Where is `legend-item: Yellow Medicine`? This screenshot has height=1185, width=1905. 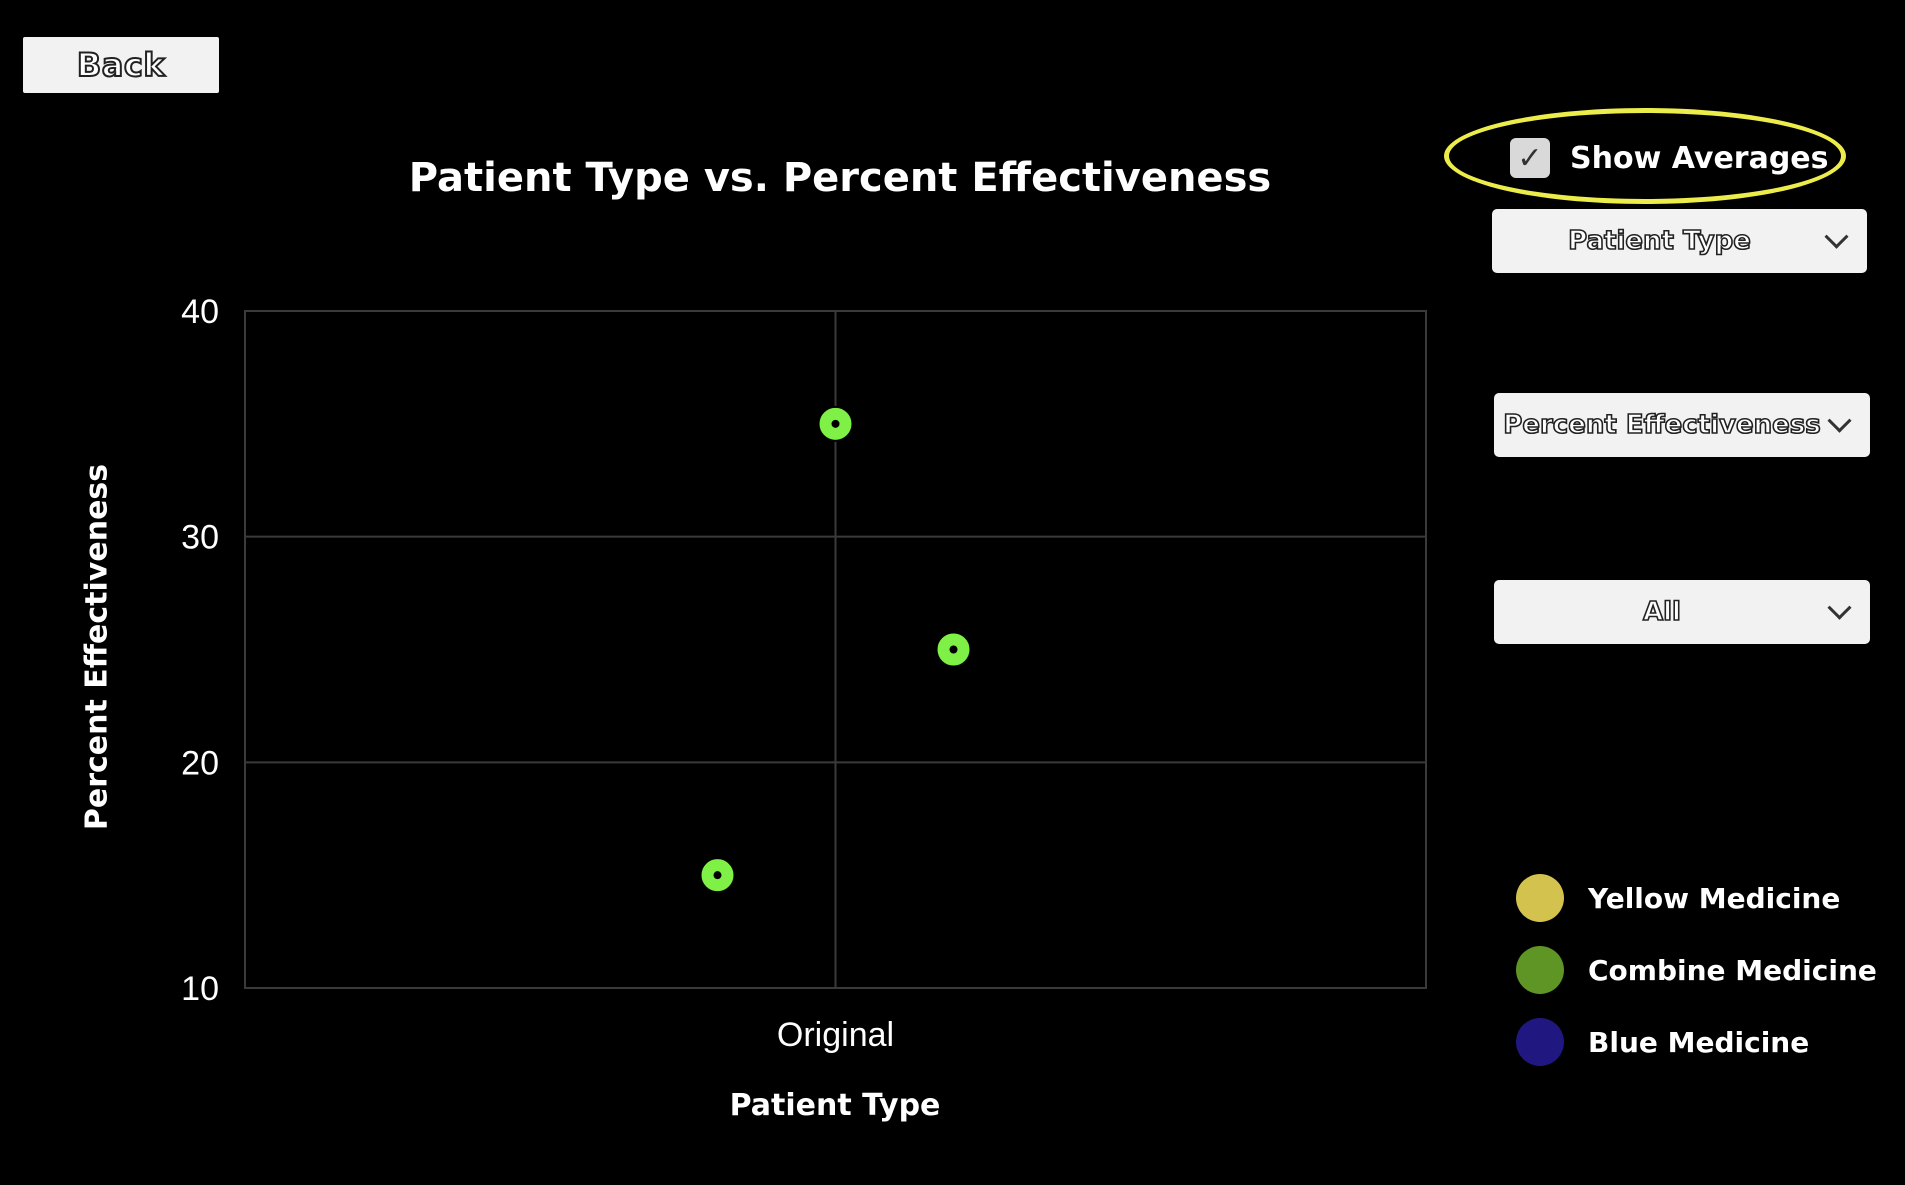
legend-item: Yellow Medicine is located at coordinates (1696, 898).